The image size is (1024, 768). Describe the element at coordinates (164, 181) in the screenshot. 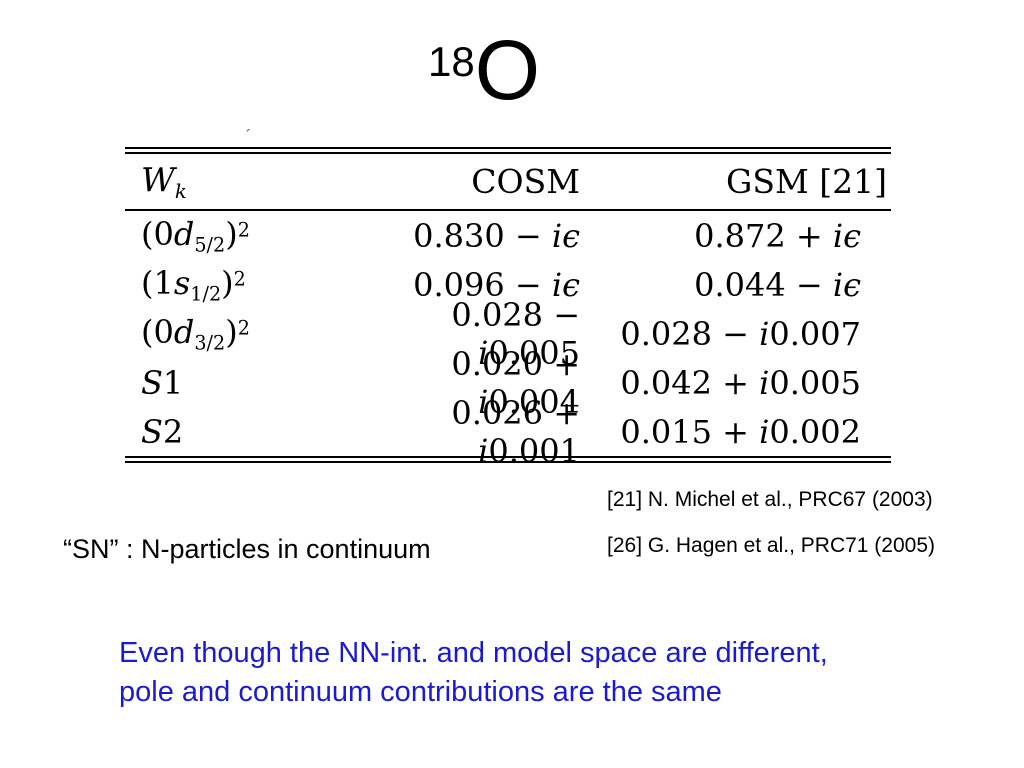

I see `header-cell-wk: Wk` at that location.